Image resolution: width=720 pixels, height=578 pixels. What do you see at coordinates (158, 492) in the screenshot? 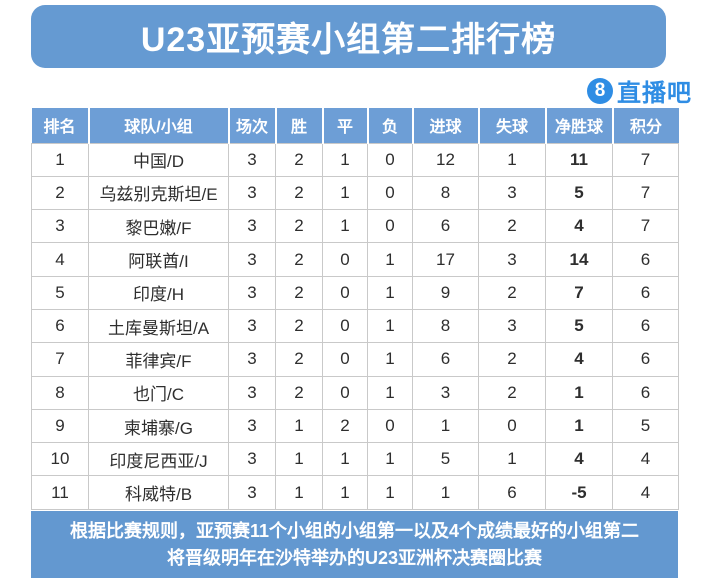
I see `team-cell: 科威特/B` at bounding box center [158, 492].